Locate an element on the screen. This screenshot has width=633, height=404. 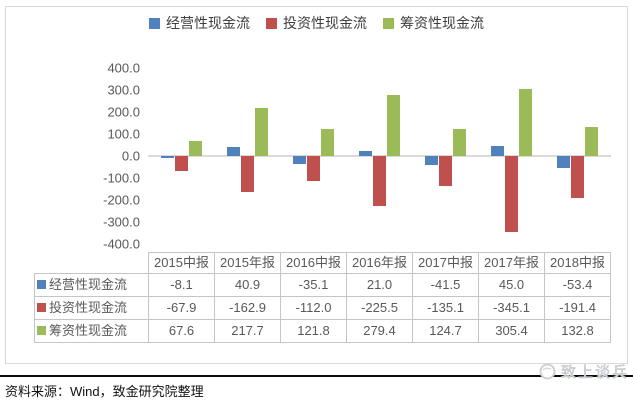
table-cell: -35.1 is located at coordinates (313, 285).